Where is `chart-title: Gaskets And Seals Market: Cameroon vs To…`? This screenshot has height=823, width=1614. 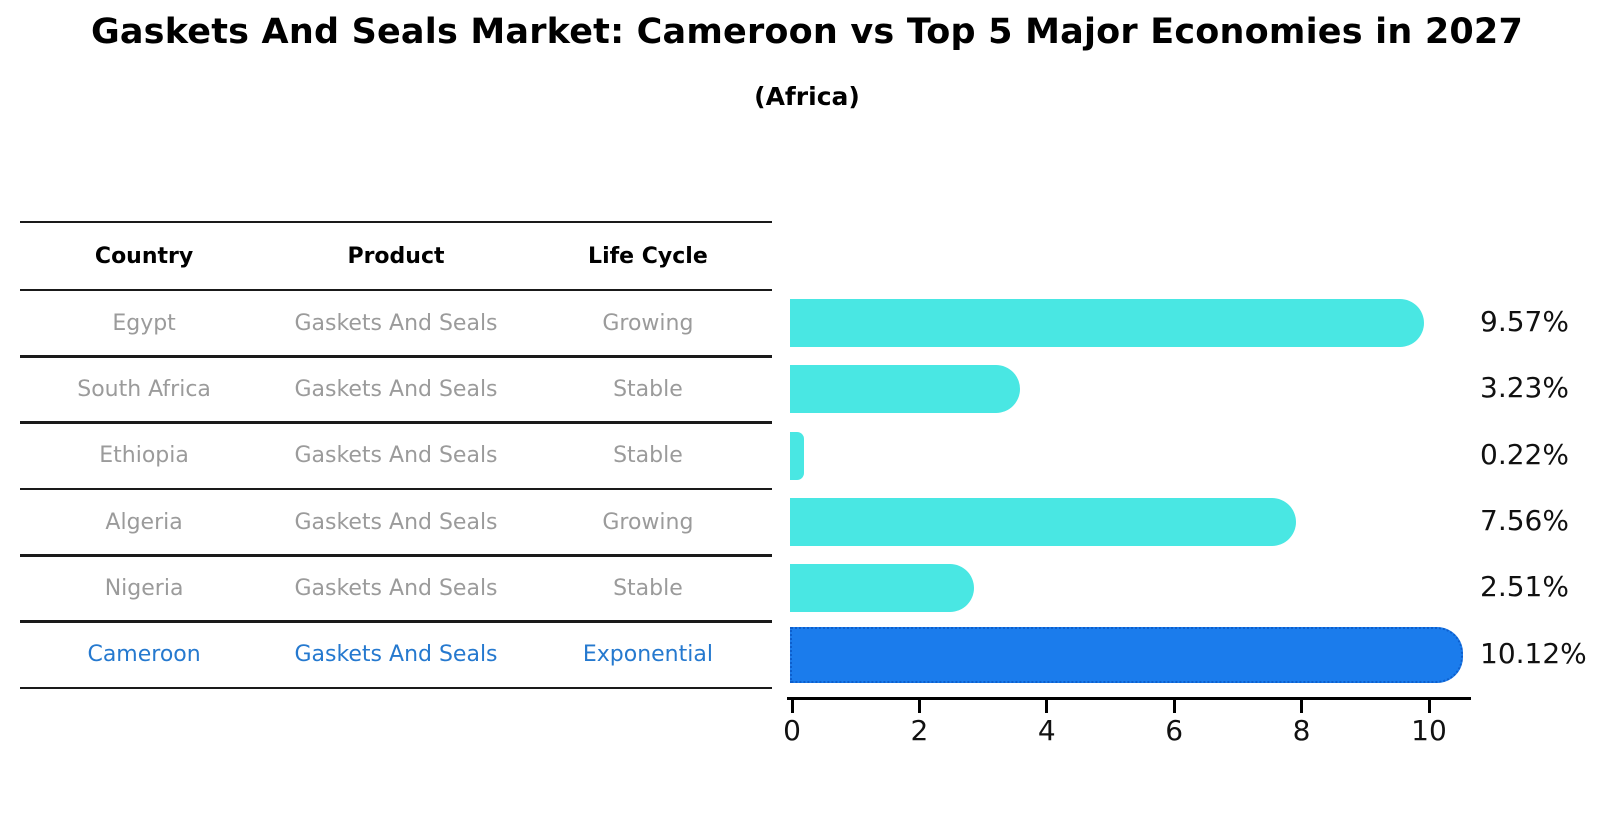
chart-title: Gaskets And Seals Market: Cameroon vs To… is located at coordinates (807, 32).